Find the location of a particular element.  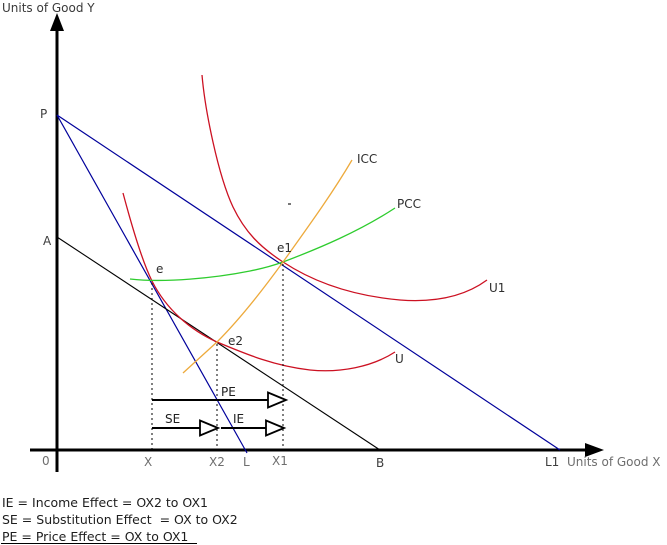

legend-underline is located at coordinates (99, 543).